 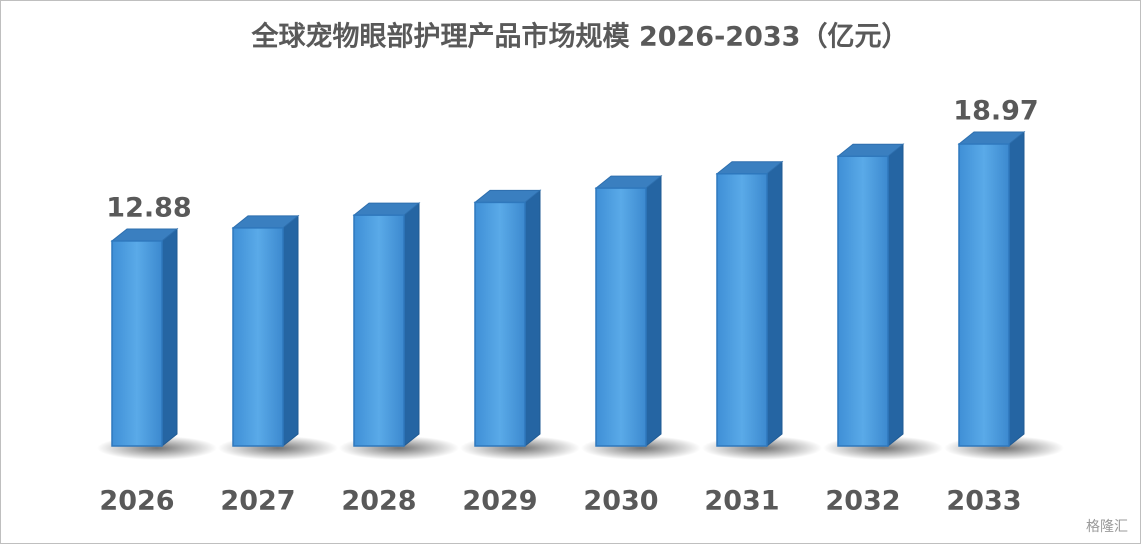 What do you see at coordinates (257, 501) in the screenshot?
I see `x-tick-label: 2027` at bounding box center [257, 501].